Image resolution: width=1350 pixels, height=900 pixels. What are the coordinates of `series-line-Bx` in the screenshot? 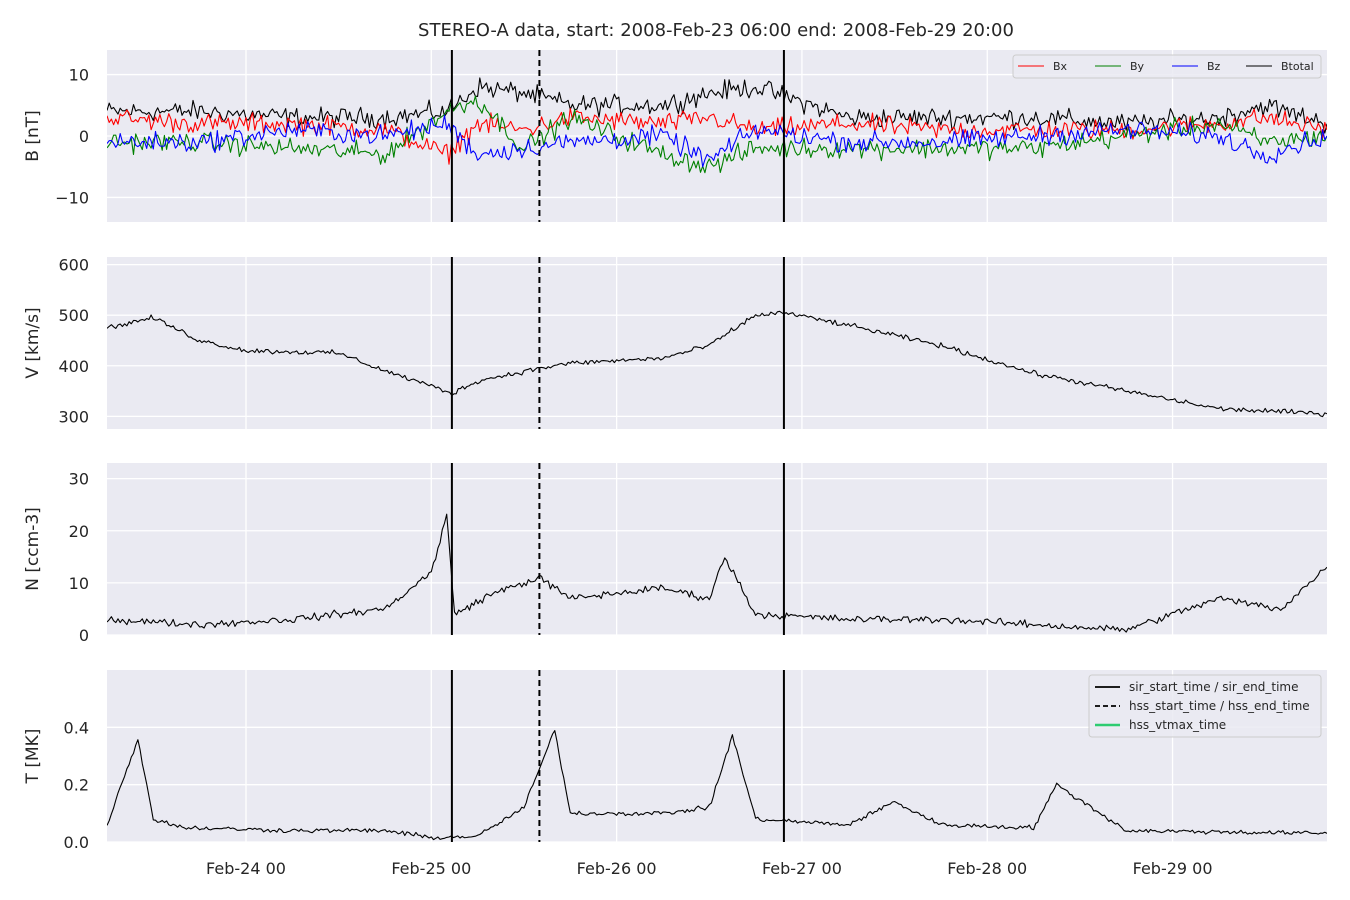 It's located at (717, 136).